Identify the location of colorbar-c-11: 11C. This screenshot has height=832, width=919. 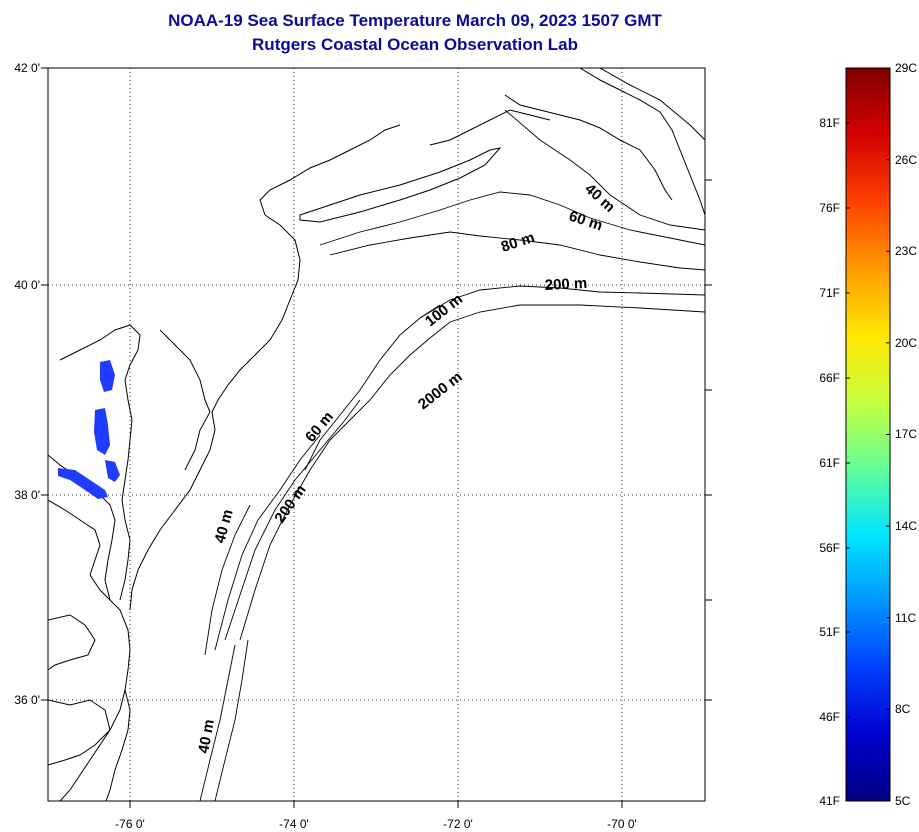
(905, 618).